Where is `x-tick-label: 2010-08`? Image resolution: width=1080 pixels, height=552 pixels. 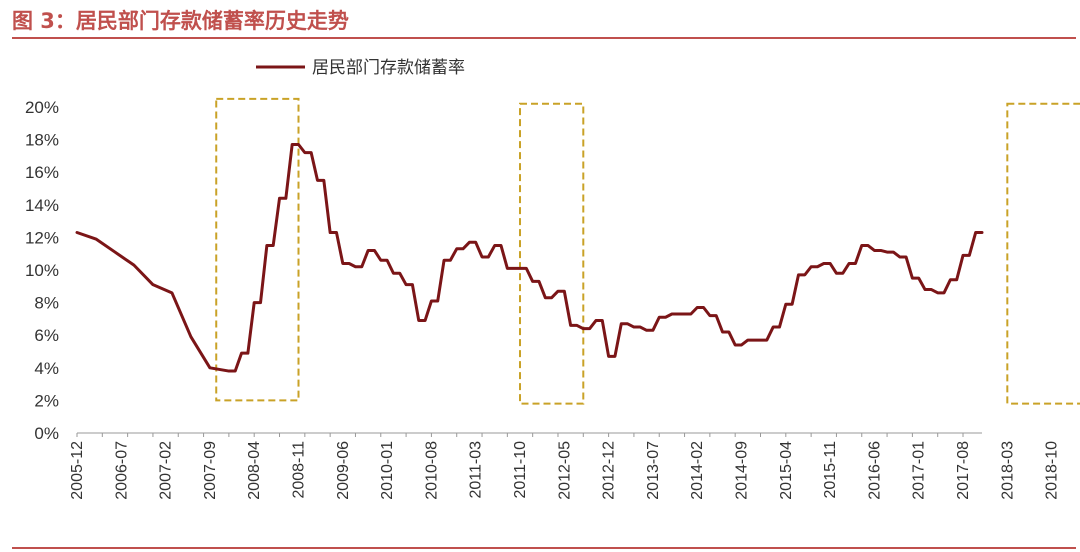 x-tick-label: 2010-08 is located at coordinates (431, 470).